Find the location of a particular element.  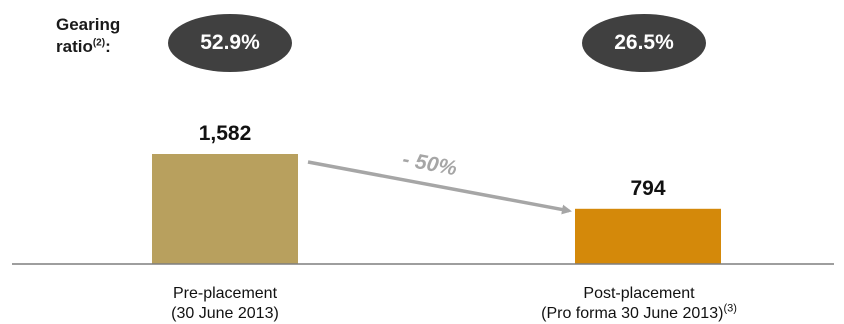

category-label-post-line2: (Pro forma 30 June 2013) is located at coordinates (632, 313).